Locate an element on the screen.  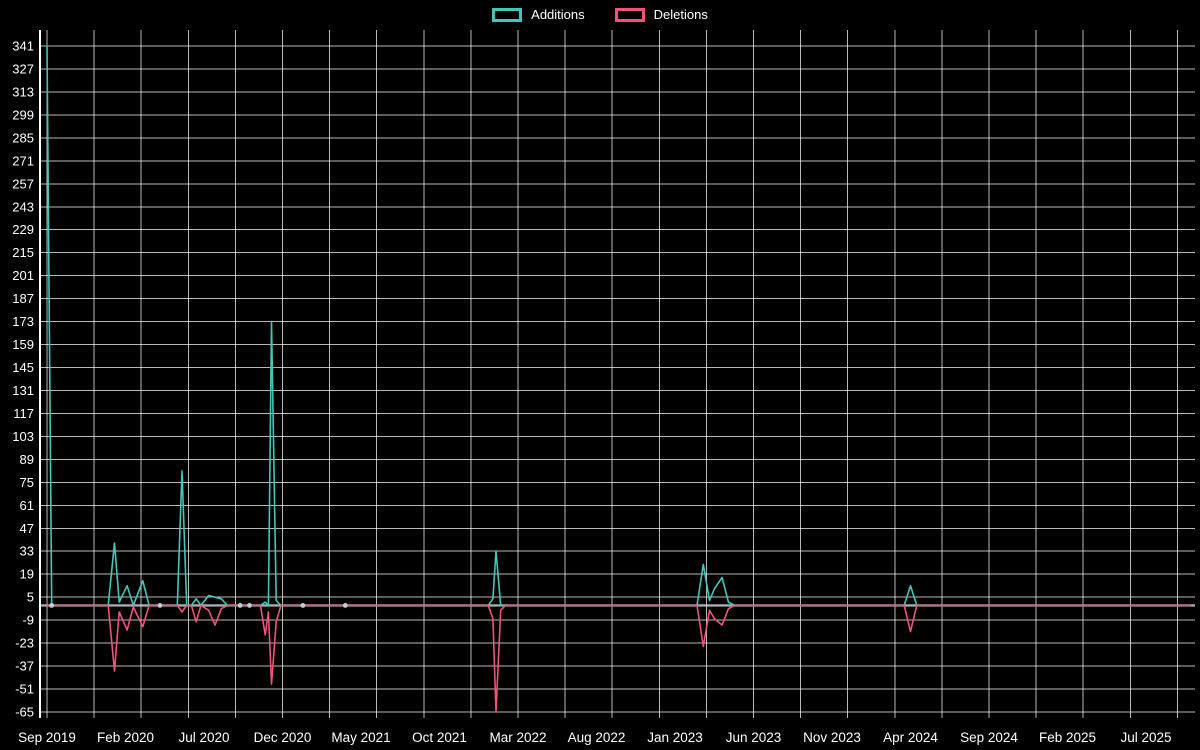
chart-legend: Additions Deletions is located at coordinates (600, 15).